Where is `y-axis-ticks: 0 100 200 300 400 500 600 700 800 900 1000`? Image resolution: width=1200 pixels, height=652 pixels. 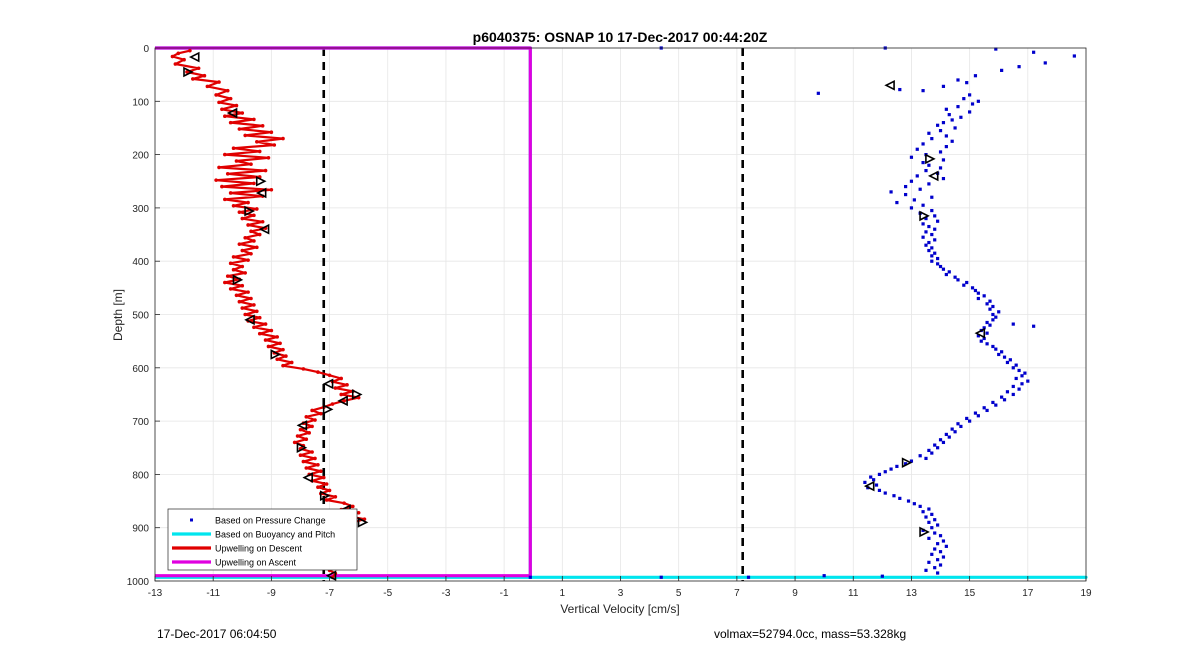
y-axis-ticks: 0 100 200 300 400 500 600 700 800 900 1000 is located at coordinates (143, 316).